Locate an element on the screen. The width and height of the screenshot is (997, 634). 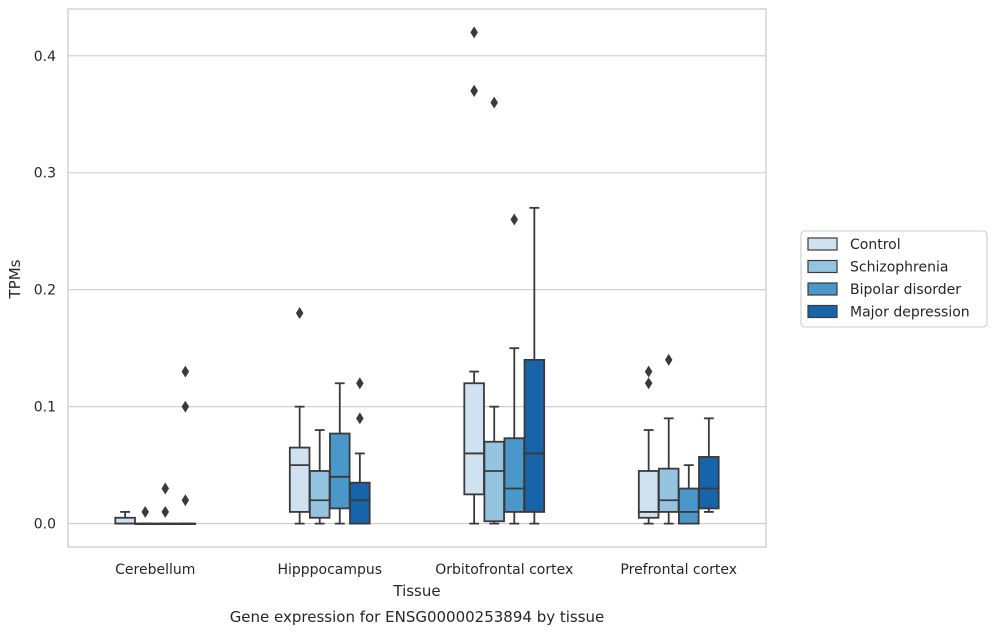
x-tick-label: Prefrontal cortex is located at coordinates (678, 570).